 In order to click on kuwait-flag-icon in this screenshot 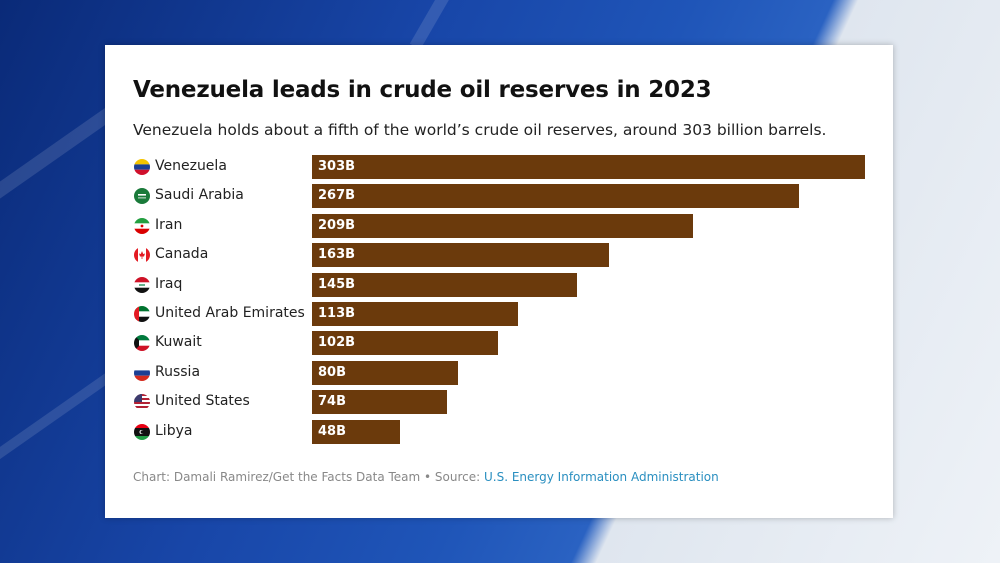, I will do `click(142, 343)`.